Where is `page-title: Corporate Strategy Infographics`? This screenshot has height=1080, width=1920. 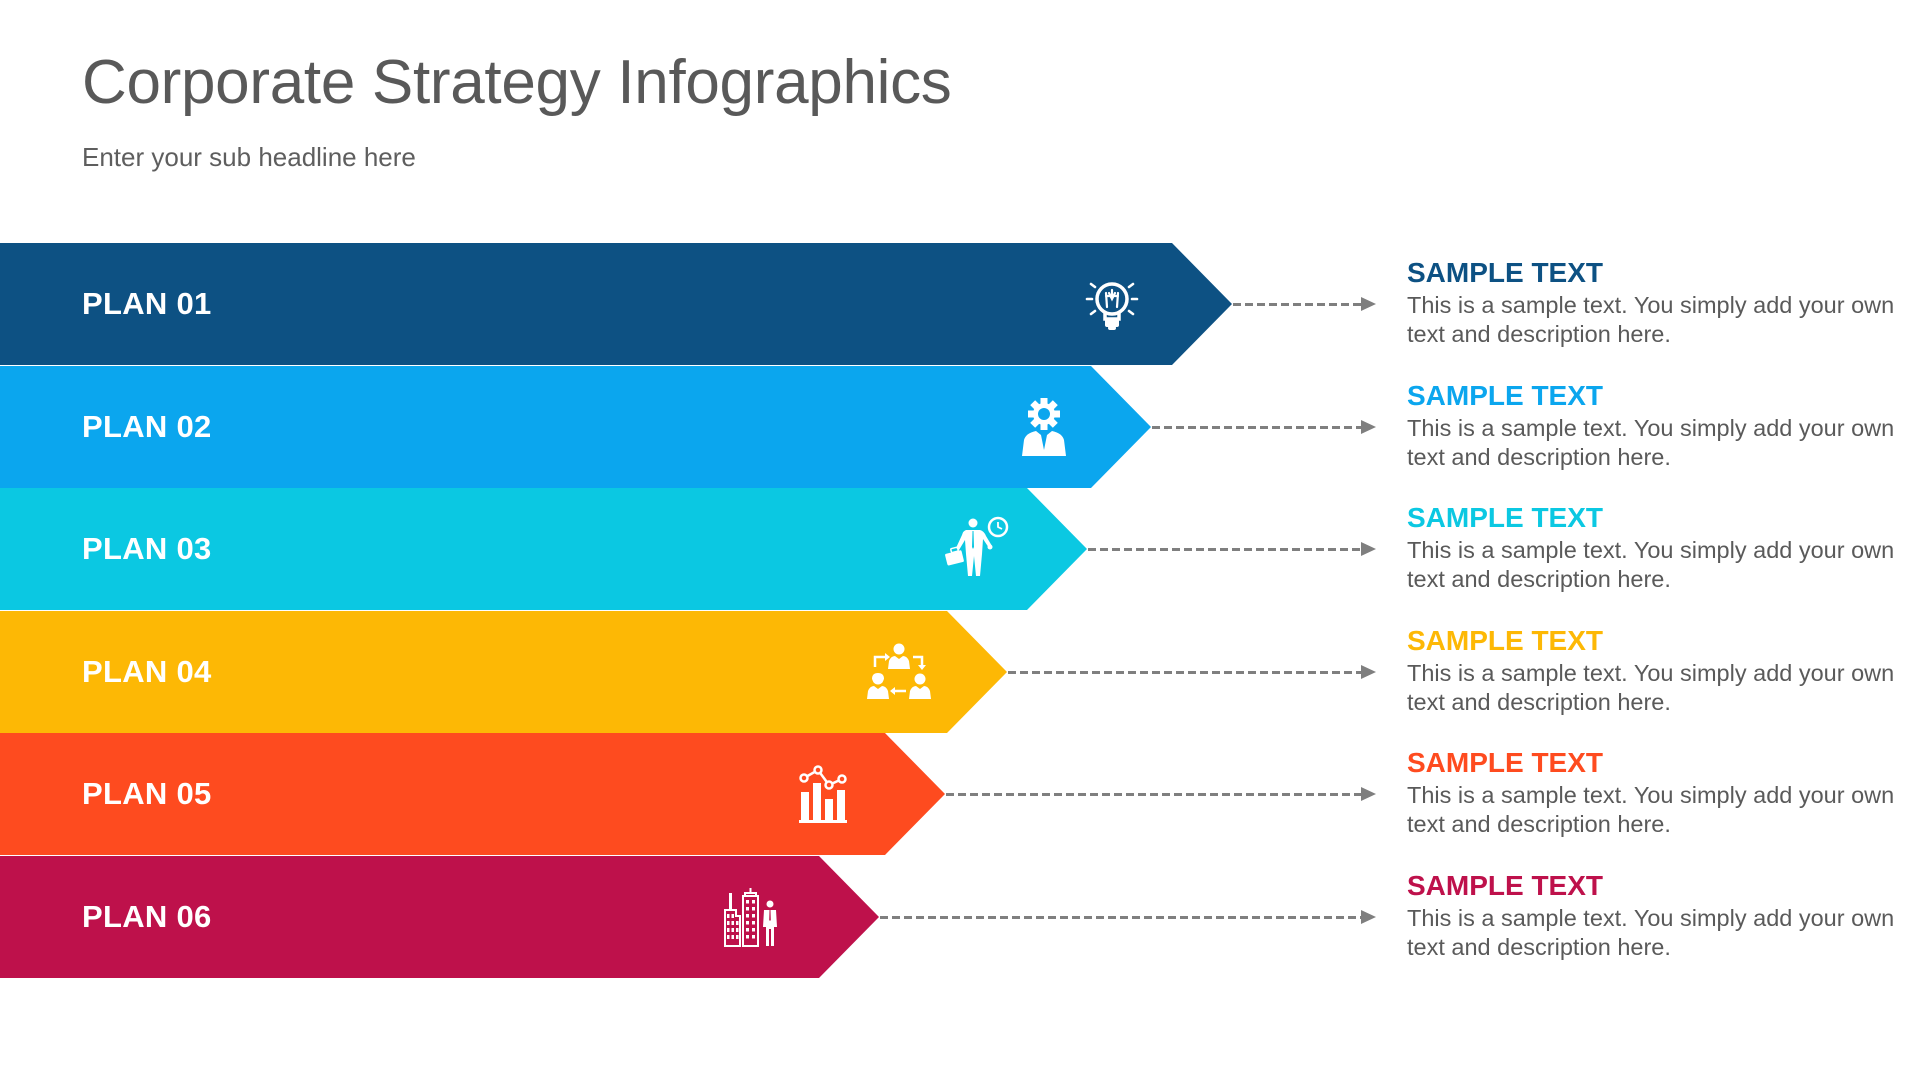
page-title: Corporate Strategy Infographics is located at coordinates (517, 82).